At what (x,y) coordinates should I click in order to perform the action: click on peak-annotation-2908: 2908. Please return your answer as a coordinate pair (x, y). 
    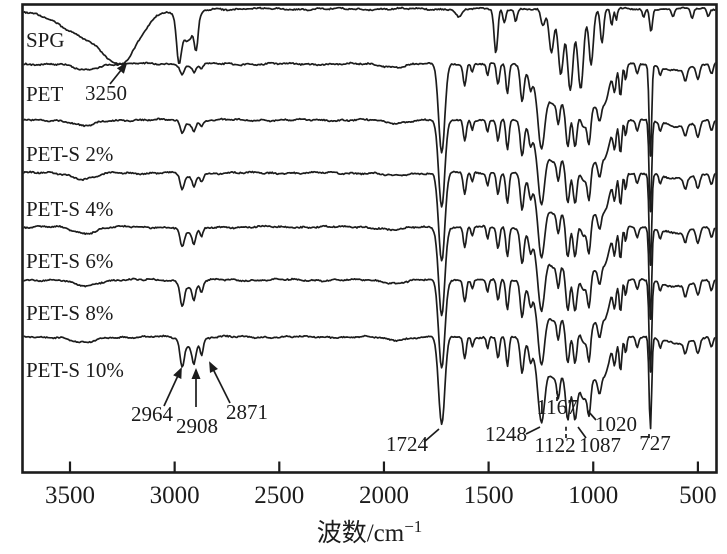
    Looking at the image, I should click on (197, 403).